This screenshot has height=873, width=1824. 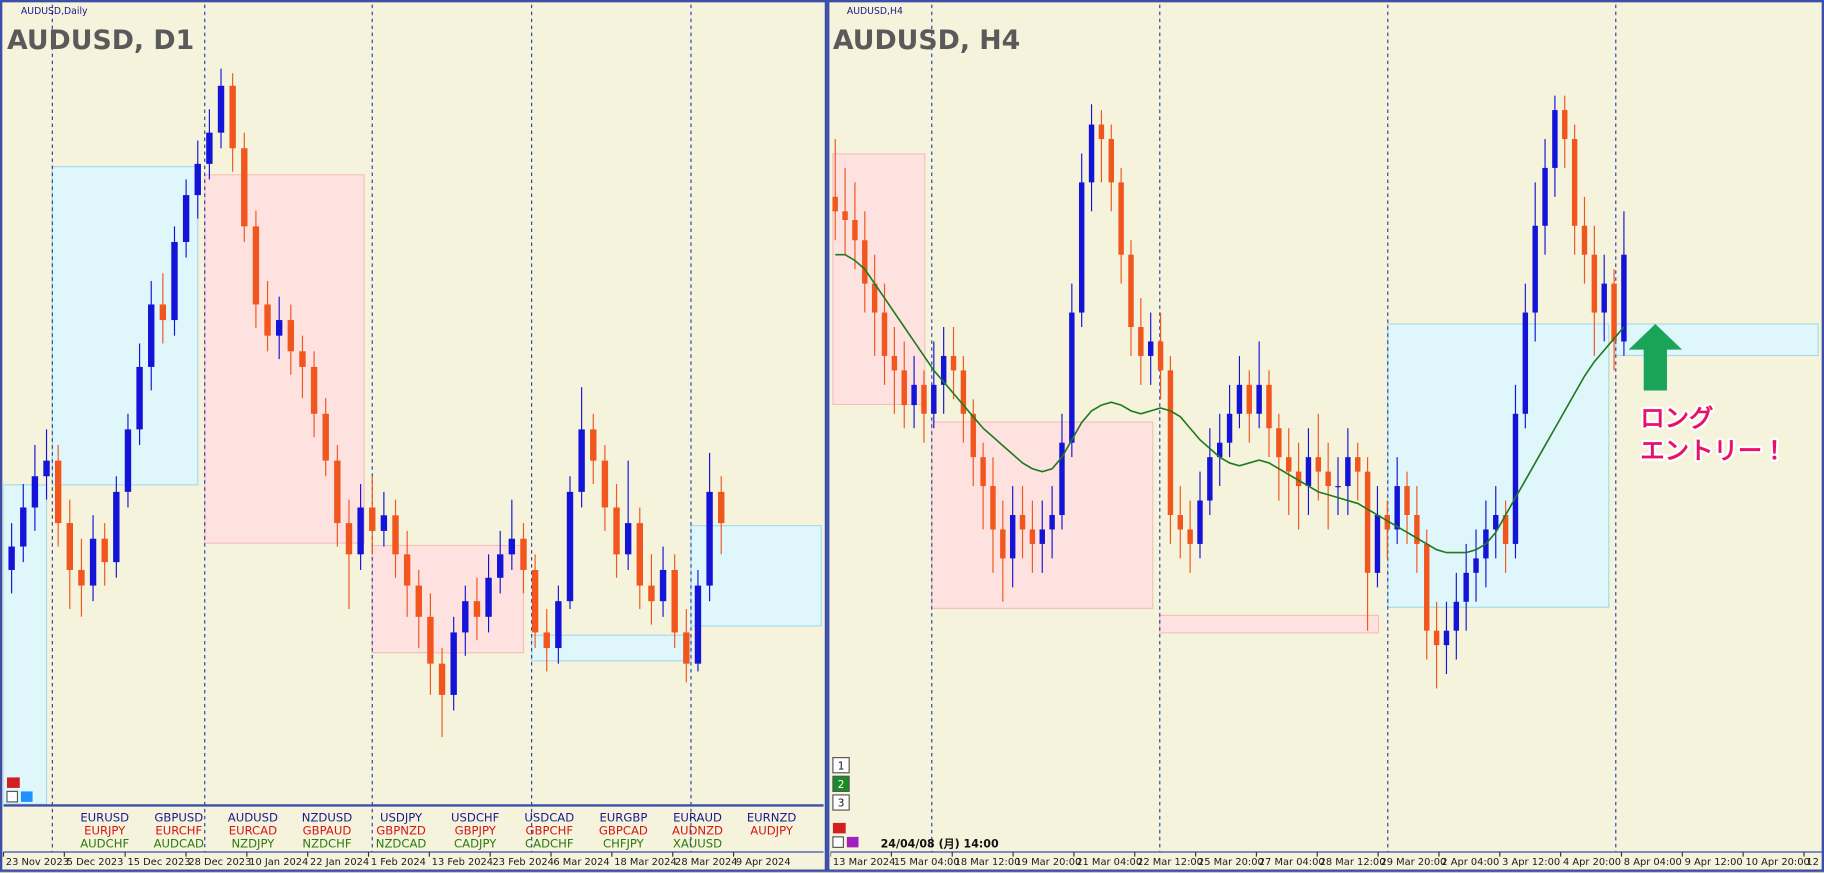 I want to click on chart-title: AUDUSD, H4, so click(x=926, y=40).